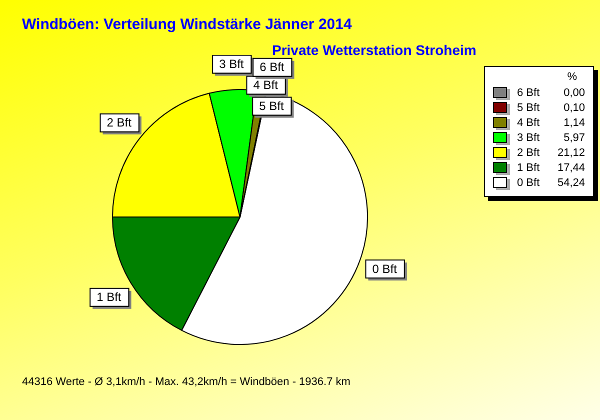 The image size is (600, 420). I want to click on data-label: 54,24, so click(570, 182).